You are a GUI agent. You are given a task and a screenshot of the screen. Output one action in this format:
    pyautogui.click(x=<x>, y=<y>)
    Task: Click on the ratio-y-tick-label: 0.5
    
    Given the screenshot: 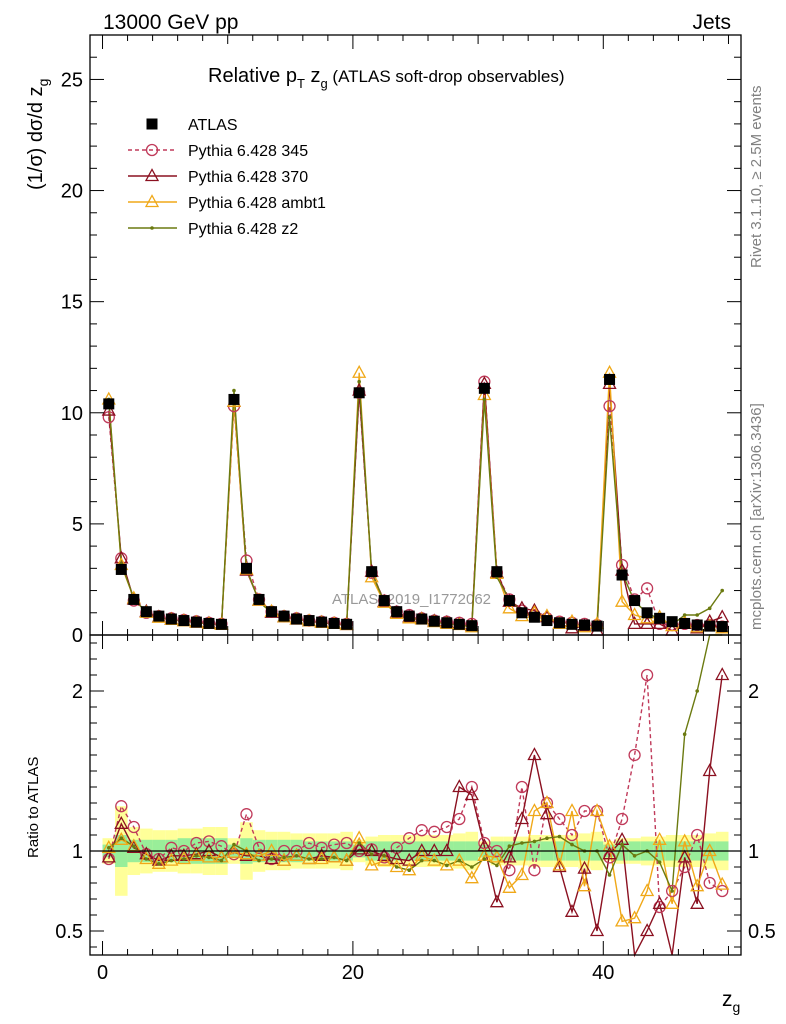 What is the action you would take?
    pyautogui.click(x=69, y=932)
    